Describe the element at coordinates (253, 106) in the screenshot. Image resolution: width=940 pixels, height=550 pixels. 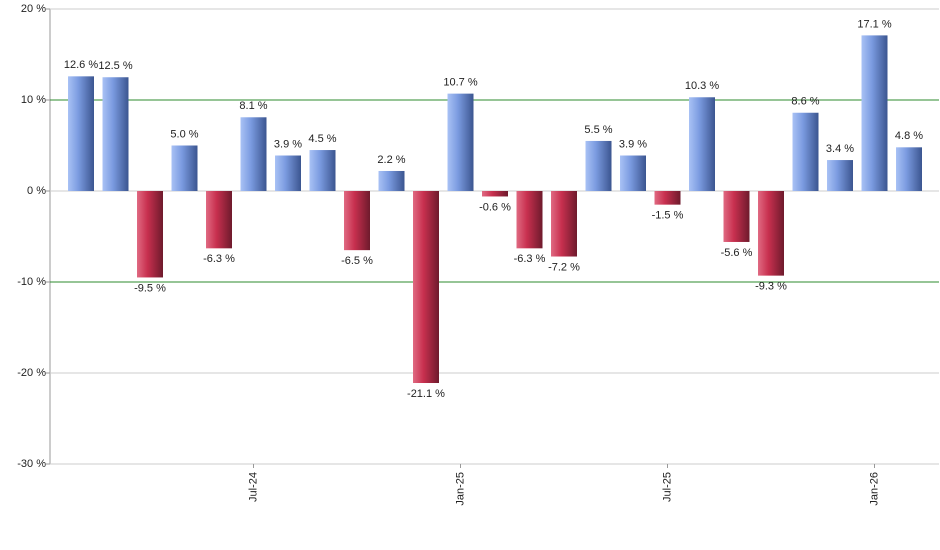
I see `value-label: 8.1 %` at that location.